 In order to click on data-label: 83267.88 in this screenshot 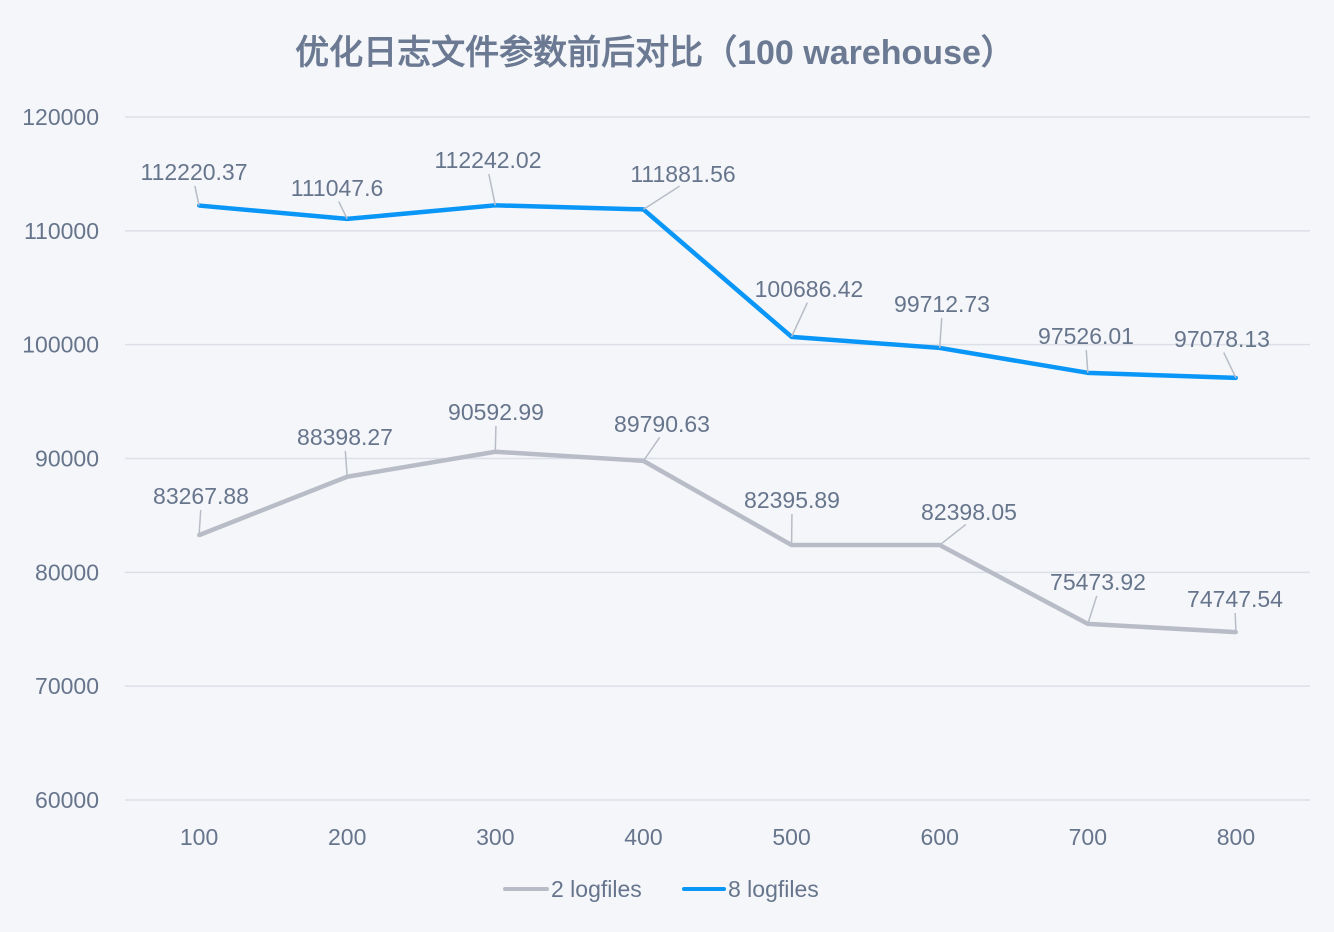, I will do `click(201, 496)`.